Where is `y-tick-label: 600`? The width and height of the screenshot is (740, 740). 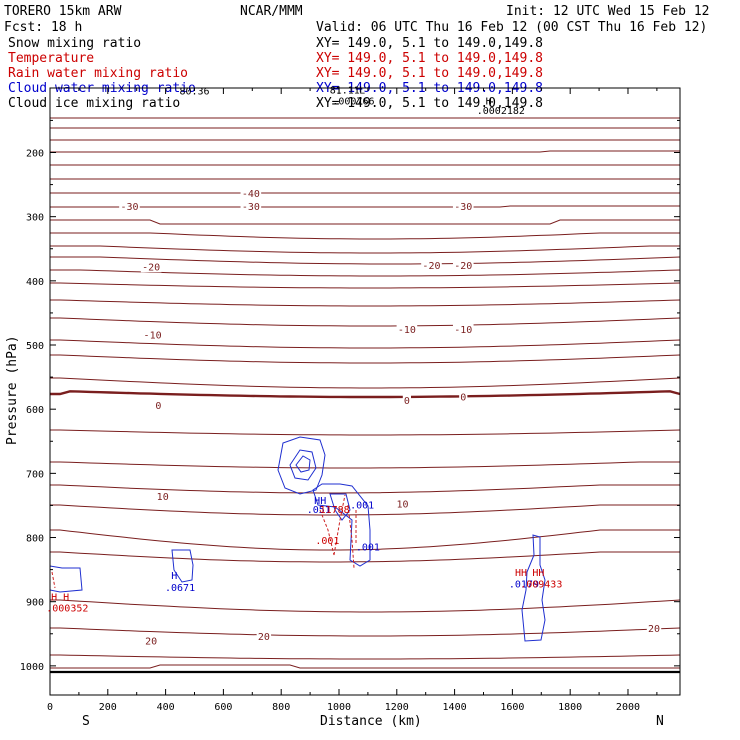 y-tick-label: 600 is located at coordinates (35, 410).